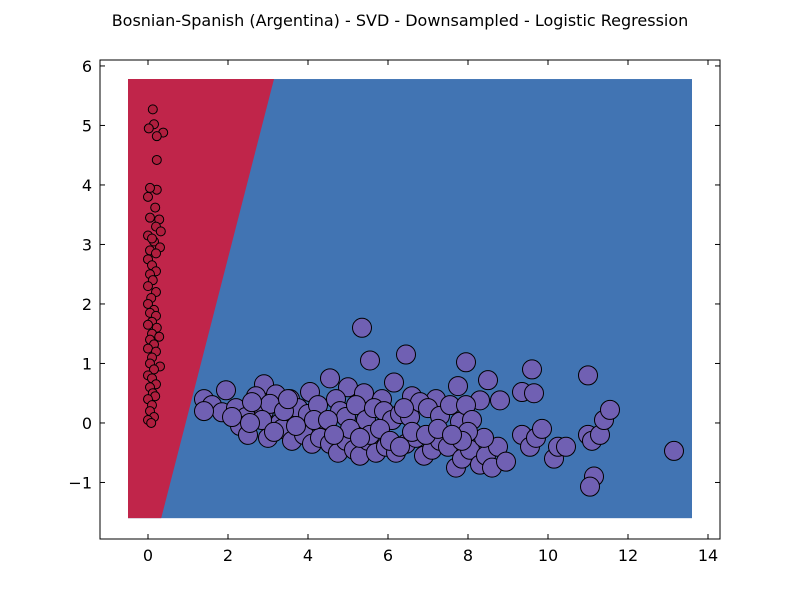 The image size is (800, 600). I want to click on region-class-a, so click(201, 299).